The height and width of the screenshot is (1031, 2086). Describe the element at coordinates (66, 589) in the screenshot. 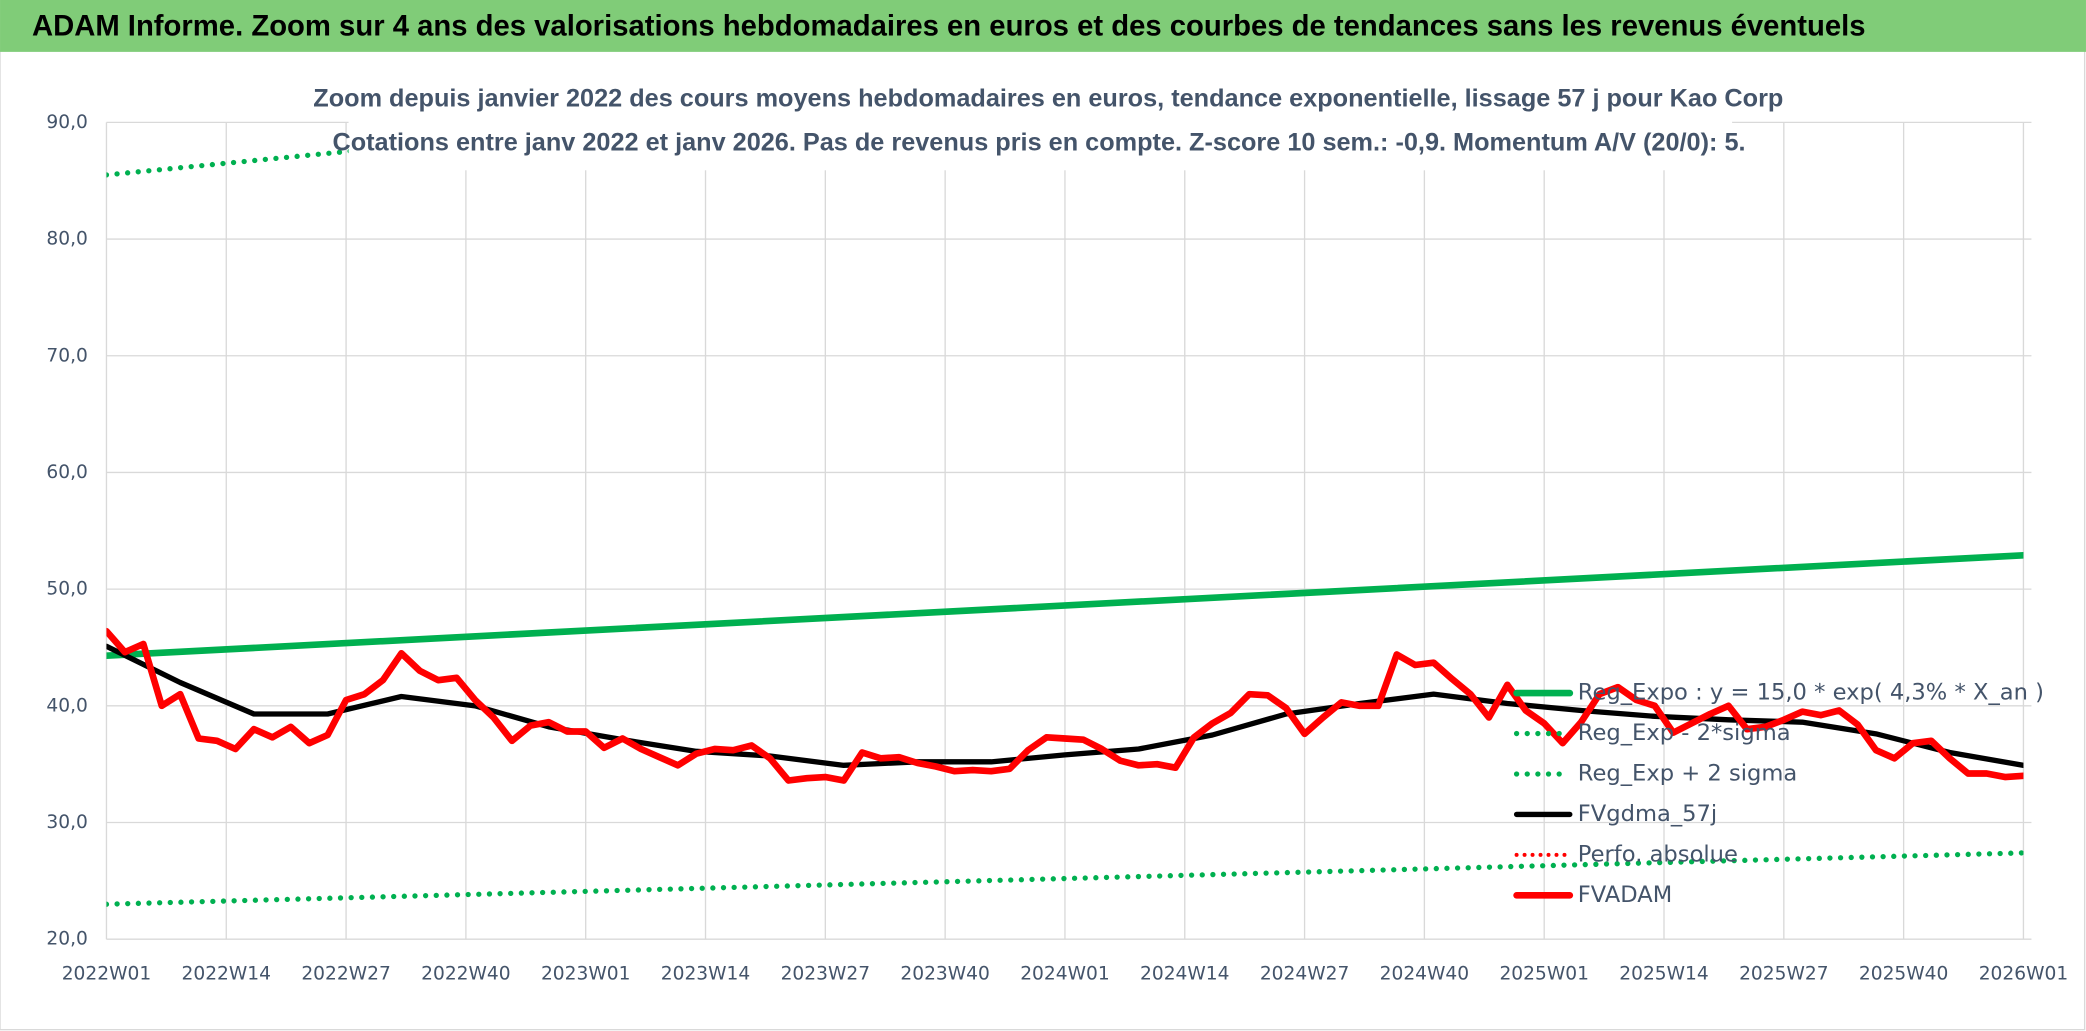

I see `y-tick-label: 50,0` at that location.